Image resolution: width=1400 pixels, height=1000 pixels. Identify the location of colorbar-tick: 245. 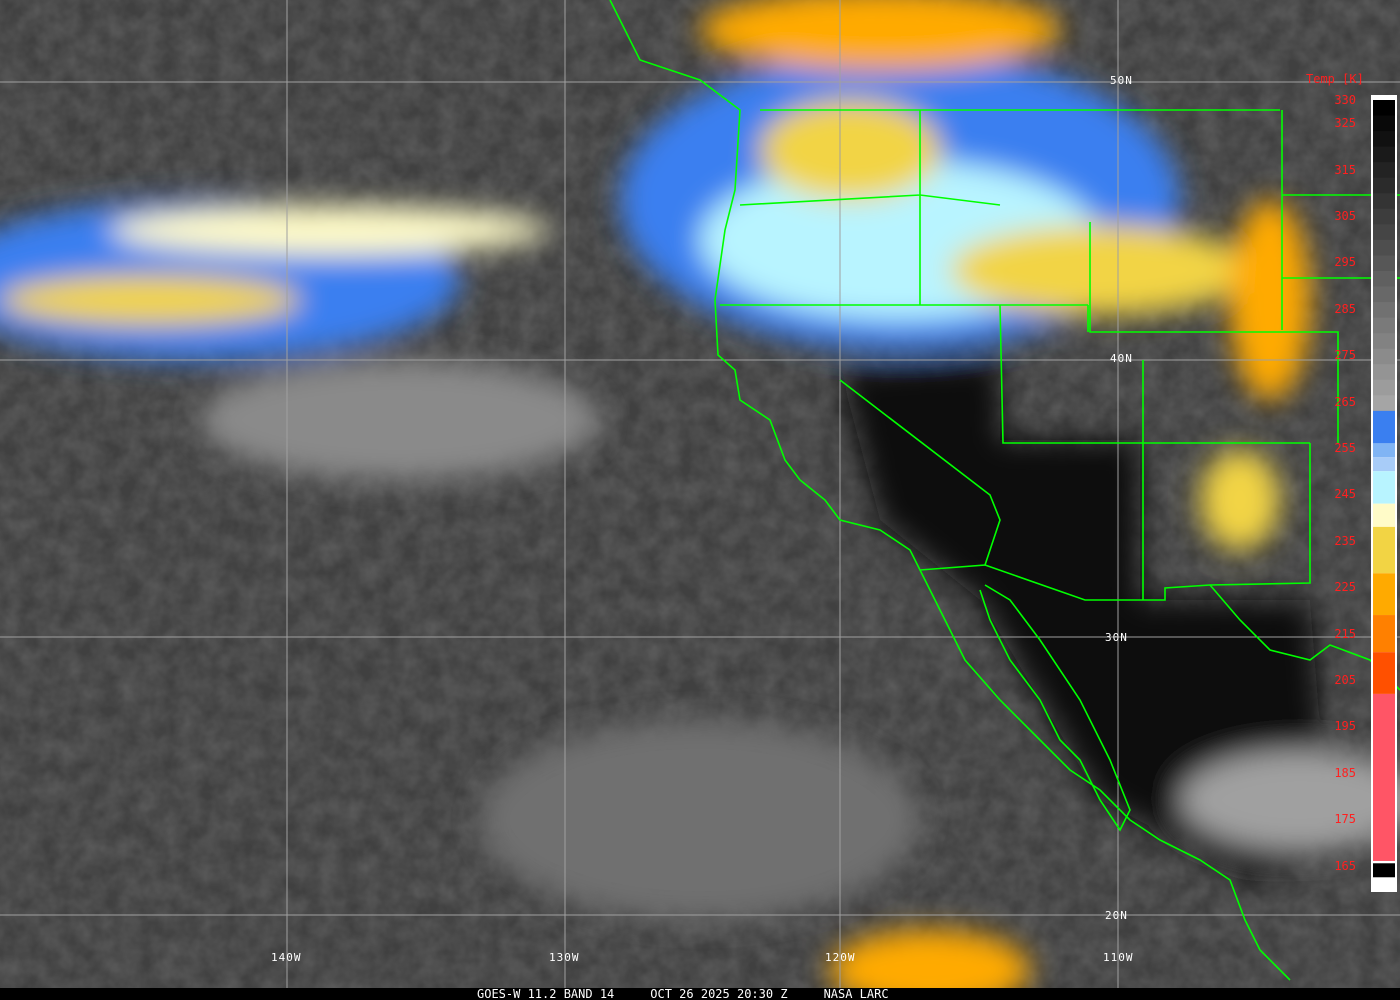
(1345, 494).